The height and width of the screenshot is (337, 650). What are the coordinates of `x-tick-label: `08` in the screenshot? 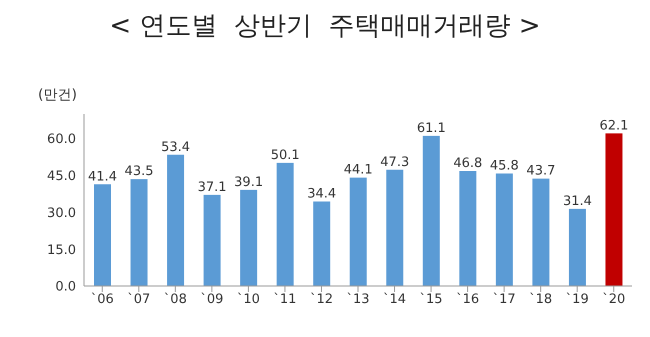 It's located at (175, 300).